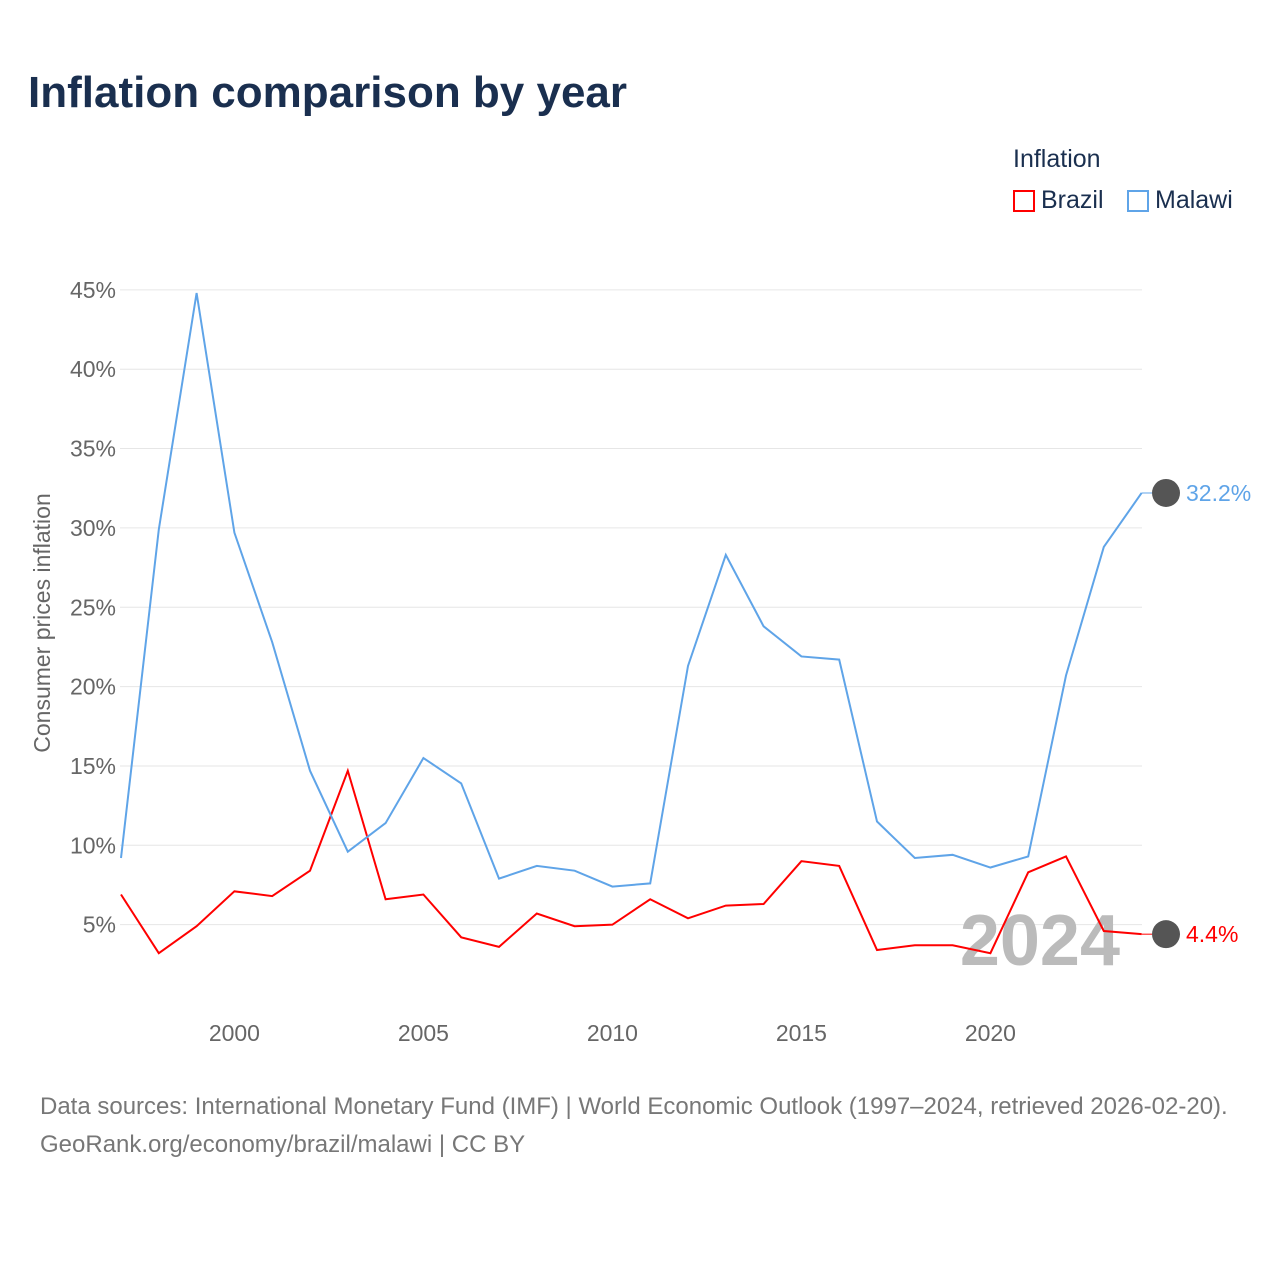 The width and height of the screenshot is (1280, 1280). What do you see at coordinates (93, 369) in the screenshot?
I see `y-tick-label: 40%` at bounding box center [93, 369].